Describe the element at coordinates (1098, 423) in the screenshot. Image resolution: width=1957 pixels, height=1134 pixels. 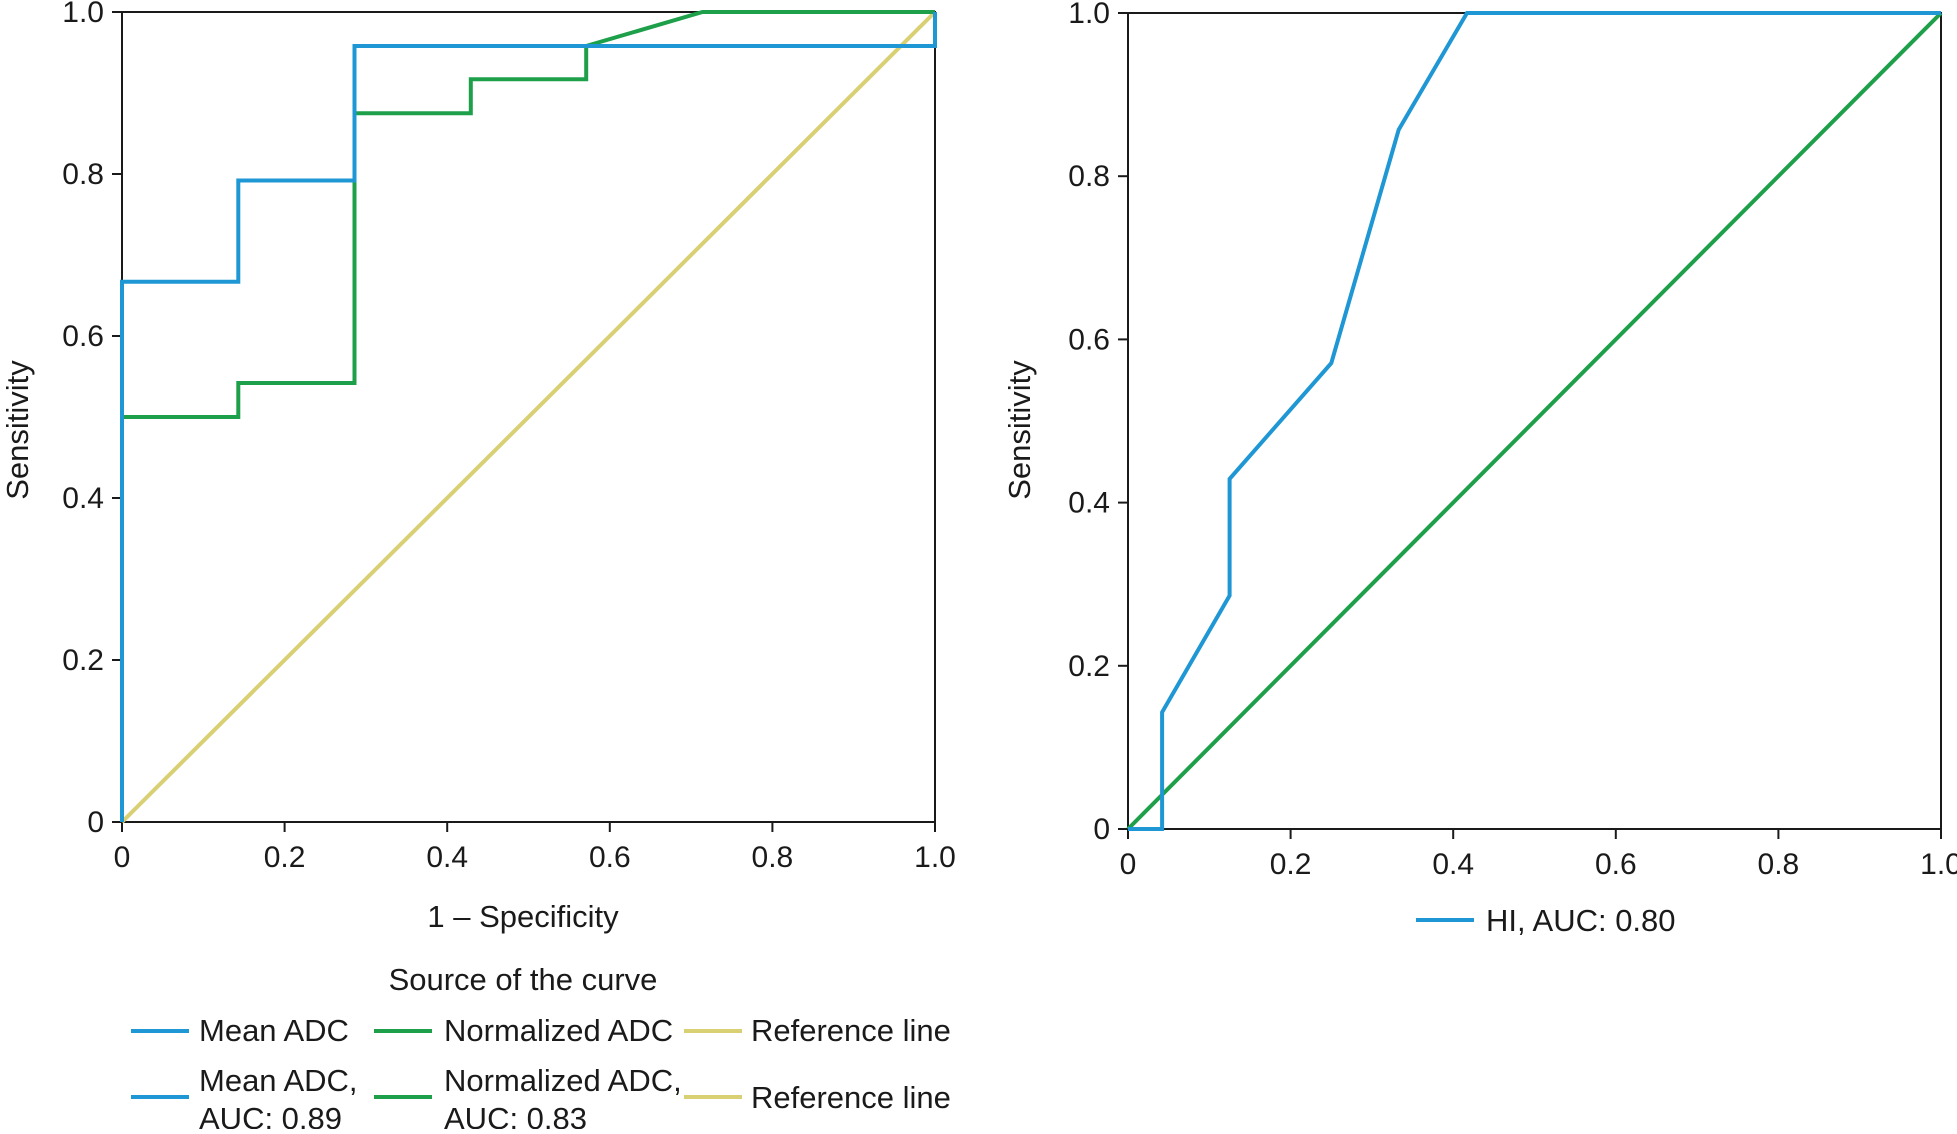
I see `y-axis-ticks-right: 0 0.2 0.4 0.6 0.8 1.0` at that location.